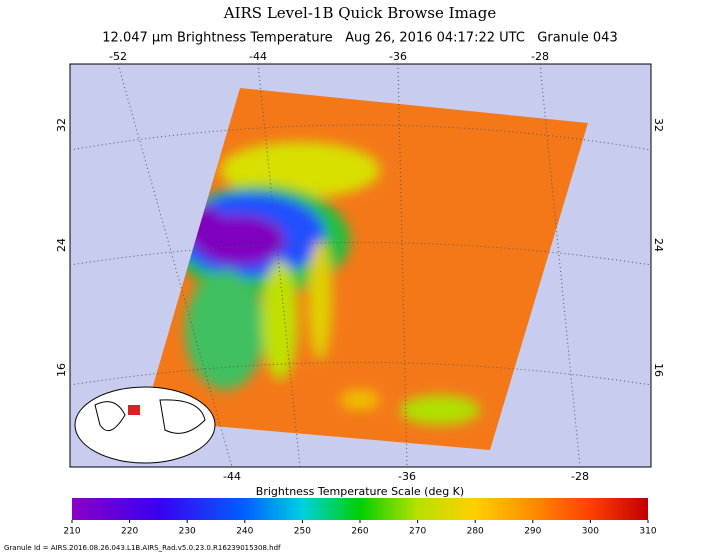 The image size is (720, 560). I want to click on colorbar-tick-label: 240, so click(244, 532).